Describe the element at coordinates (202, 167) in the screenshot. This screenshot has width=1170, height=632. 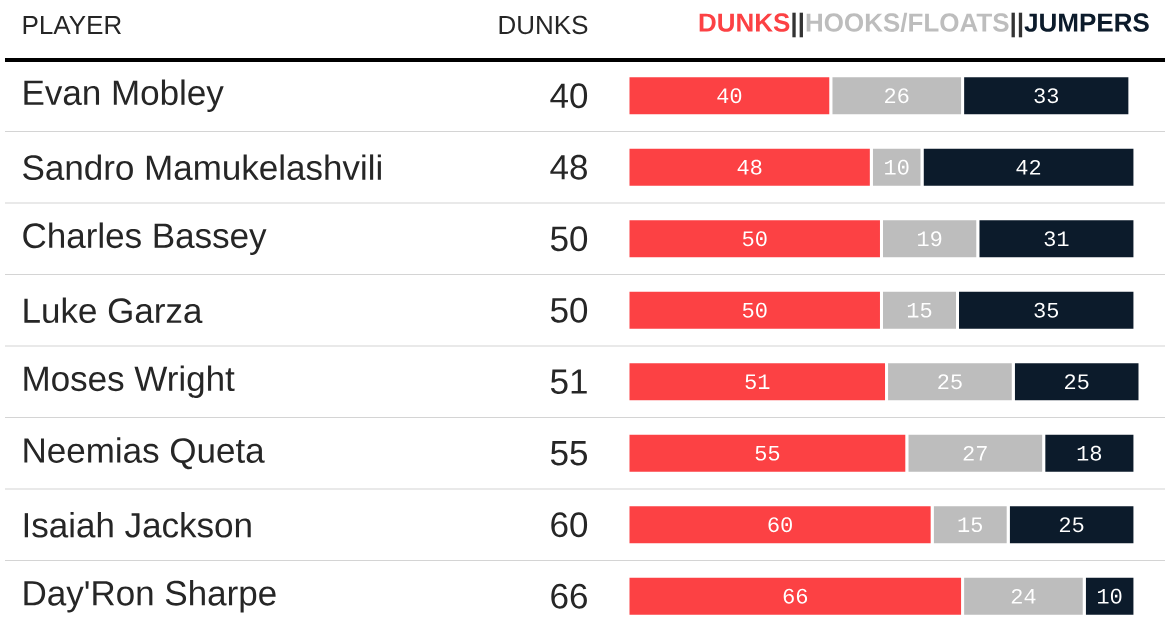
I see `y-tick-label: Sandro Mamukelashvili` at that location.